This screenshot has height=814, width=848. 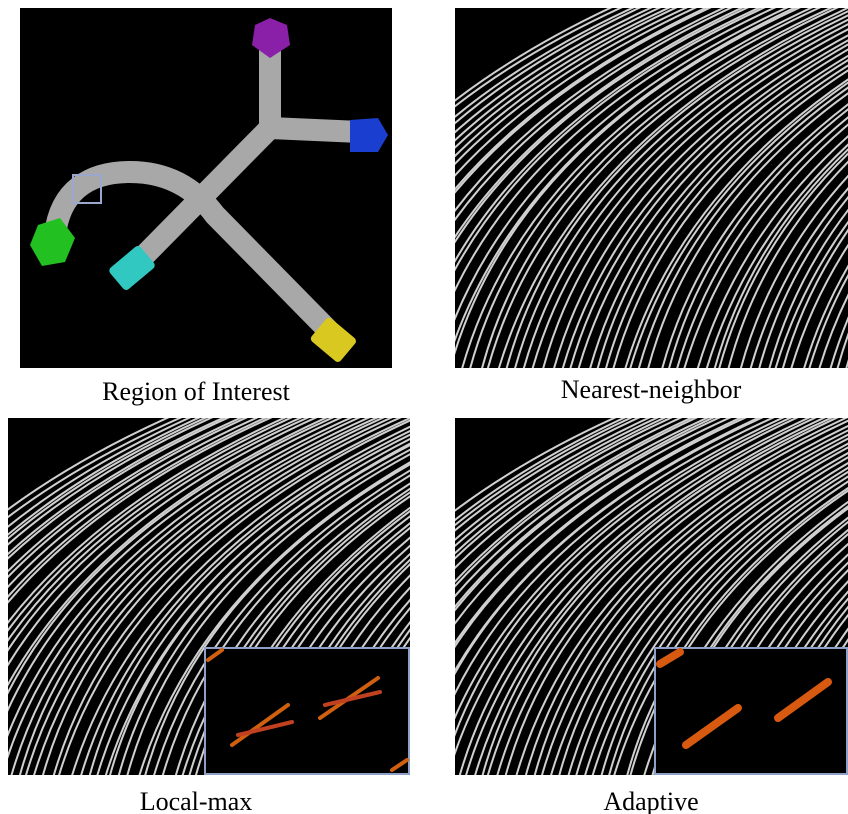 I want to click on caption: Region of Interest, so click(x=196, y=391).